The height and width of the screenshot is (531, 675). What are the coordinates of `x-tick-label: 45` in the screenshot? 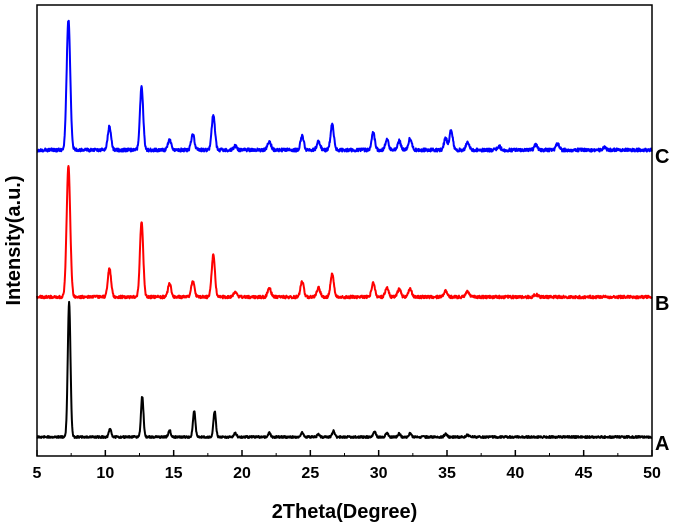 It's located at (584, 473).